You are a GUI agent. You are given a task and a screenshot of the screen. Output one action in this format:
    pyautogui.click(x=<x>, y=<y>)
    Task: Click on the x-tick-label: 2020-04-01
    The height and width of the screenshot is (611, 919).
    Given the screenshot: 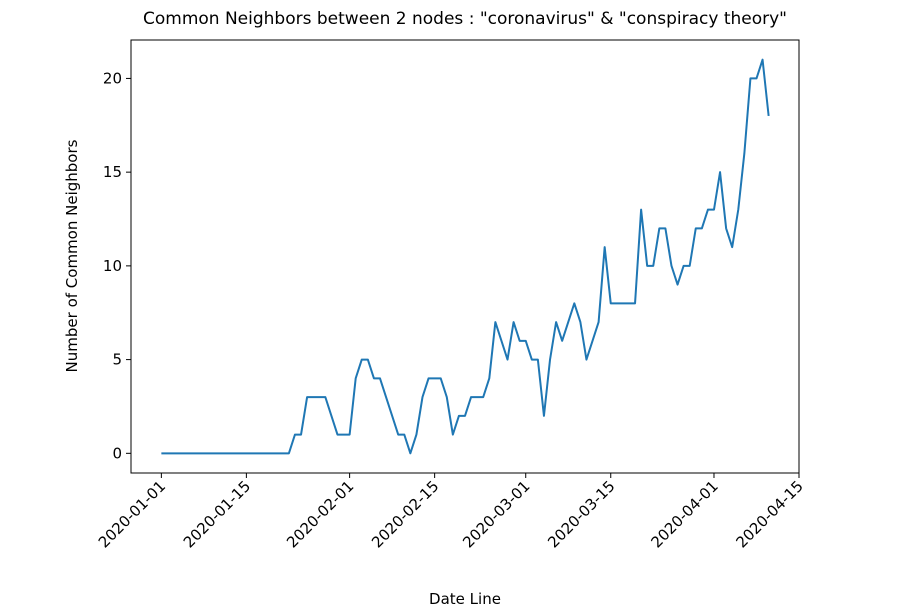 What is the action you would take?
    pyautogui.click(x=684, y=514)
    